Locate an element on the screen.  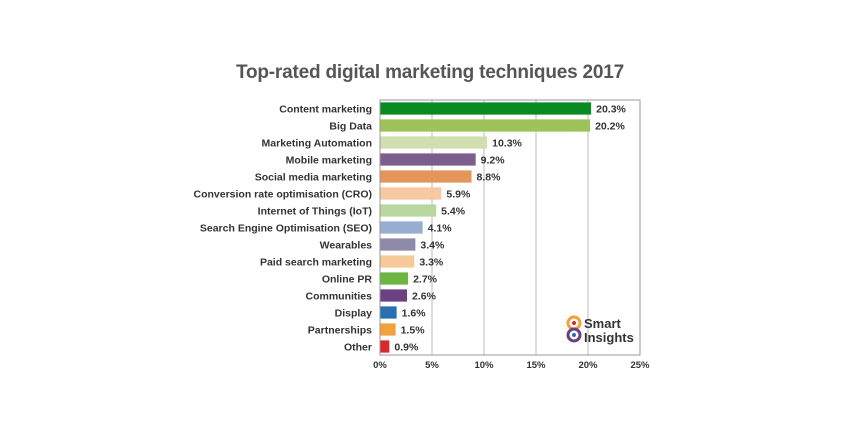
value-label: 5.4% is located at coordinates (453, 211).